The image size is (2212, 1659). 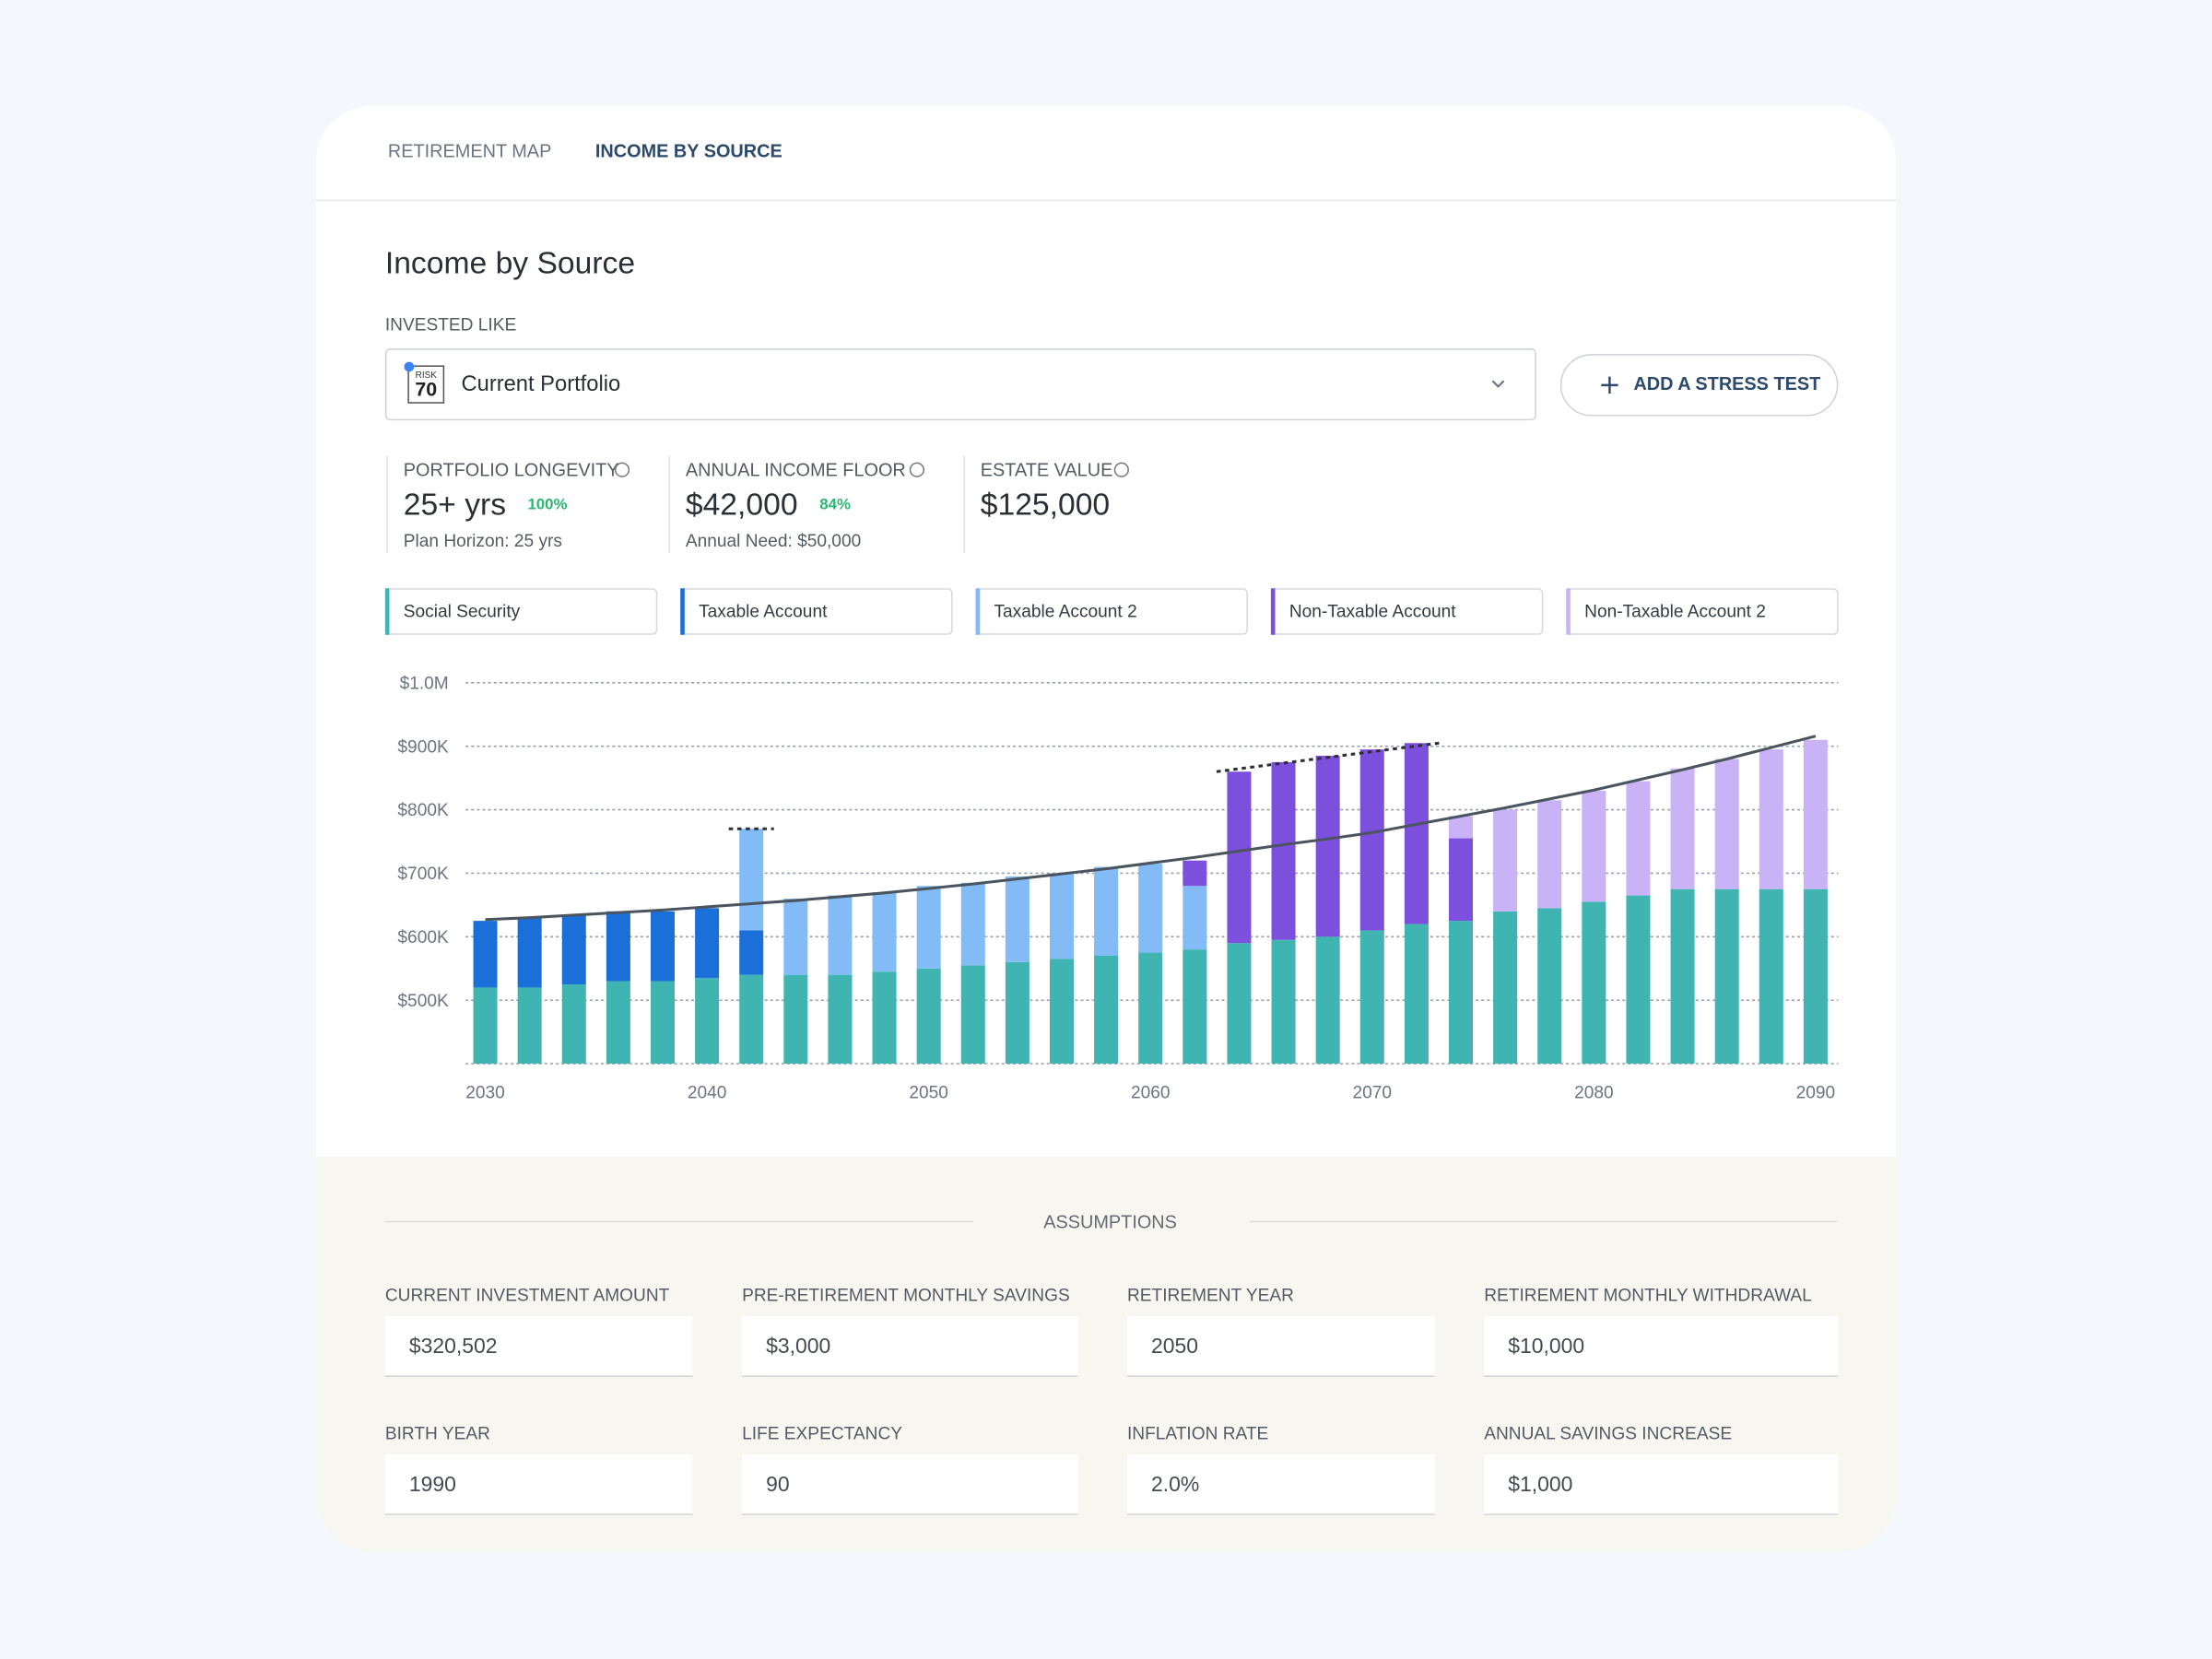 I want to click on stat-value: $125,000, so click(x=1045, y=505).